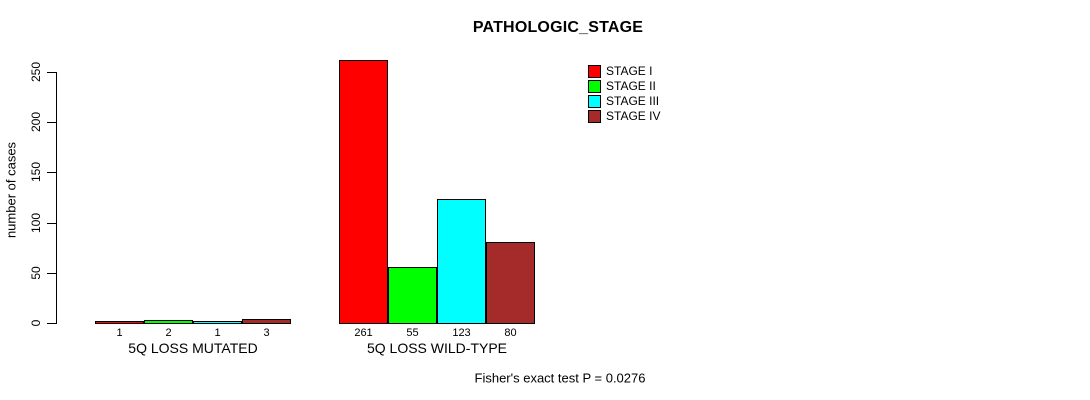 The image size is (1090, 400). Describe the element at coordinates (510, 333) in the screenshot. I see `bar-value-label: 80` at that location.